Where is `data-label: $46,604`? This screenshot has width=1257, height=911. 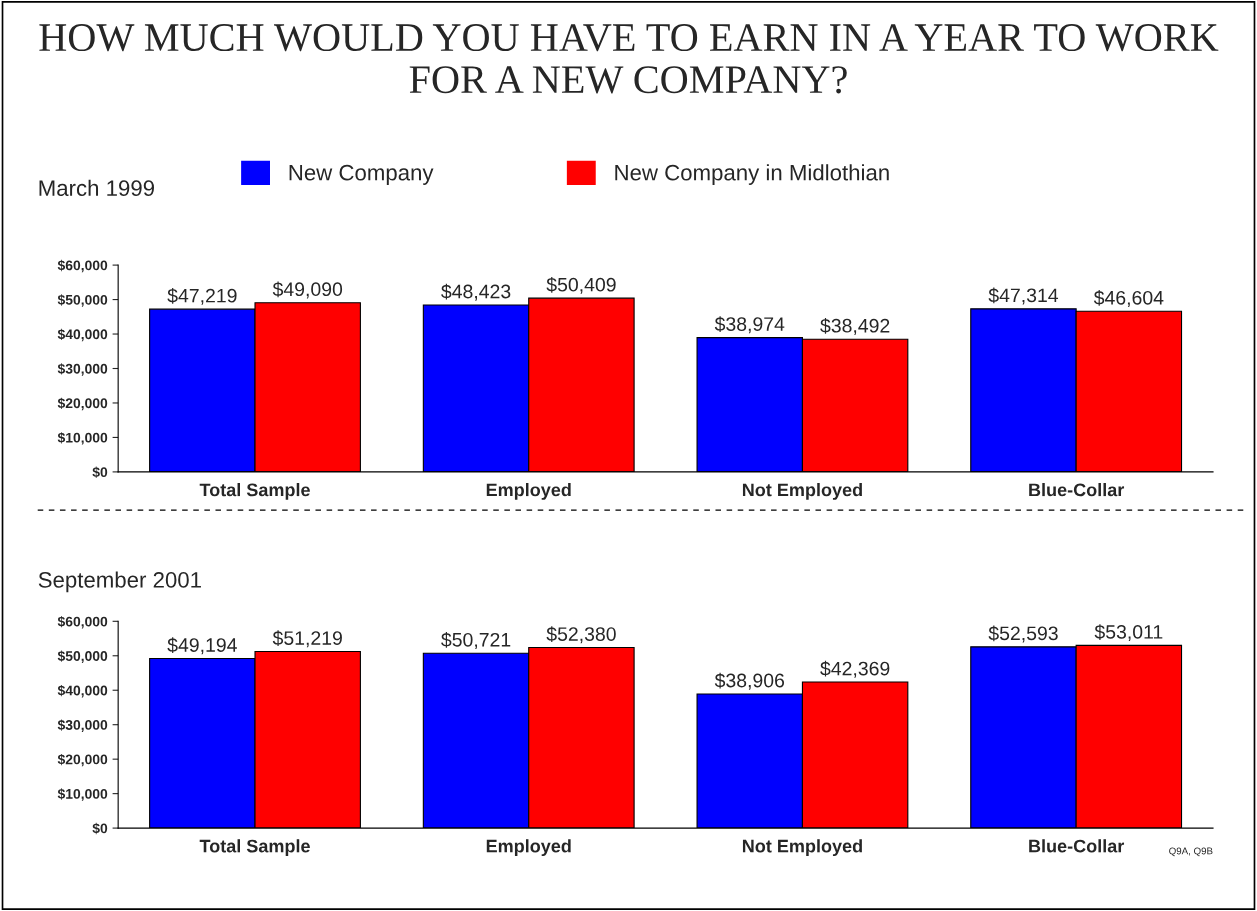
data-label: $46,604 is located at coordinates (1128, 298).